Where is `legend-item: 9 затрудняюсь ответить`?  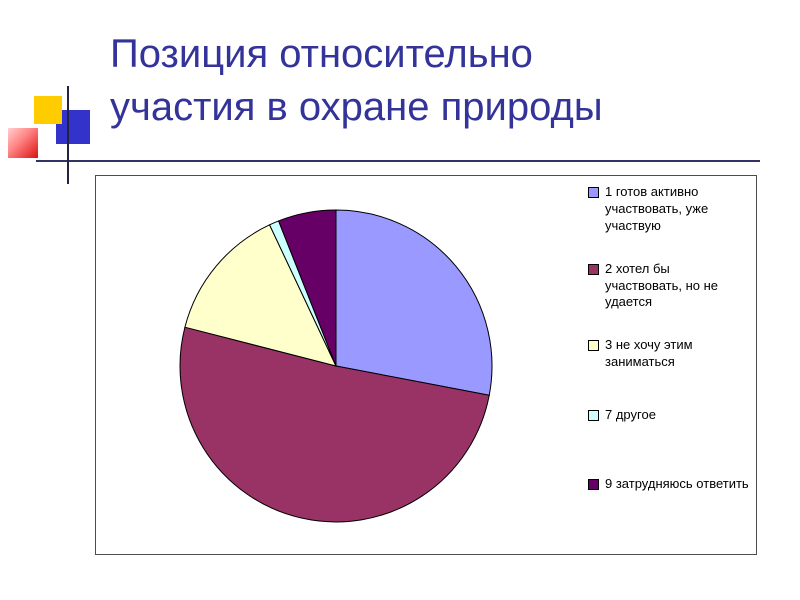 legend-item: 9 затрудняюсь ответить is located at coordinates (669, 484).